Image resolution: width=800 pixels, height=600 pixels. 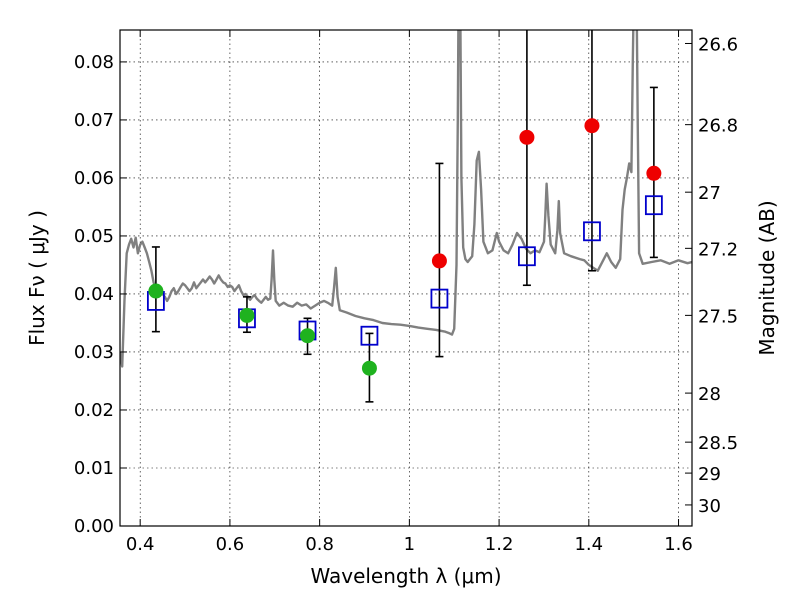 What do you see at coordinates (767, 277) in the screenshot?
I see `y2-axis-label: Magnitude (AB)` at bounding box center [767, 277].